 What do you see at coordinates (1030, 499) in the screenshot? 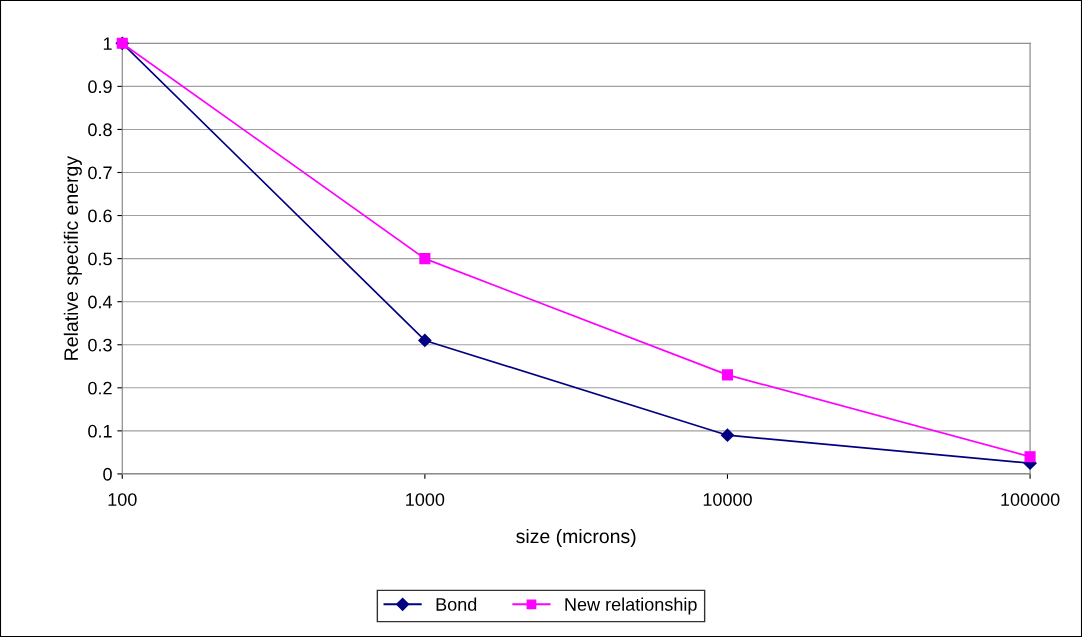
I see `x-tick-label: 100000` at bounding box center [1030, 499].